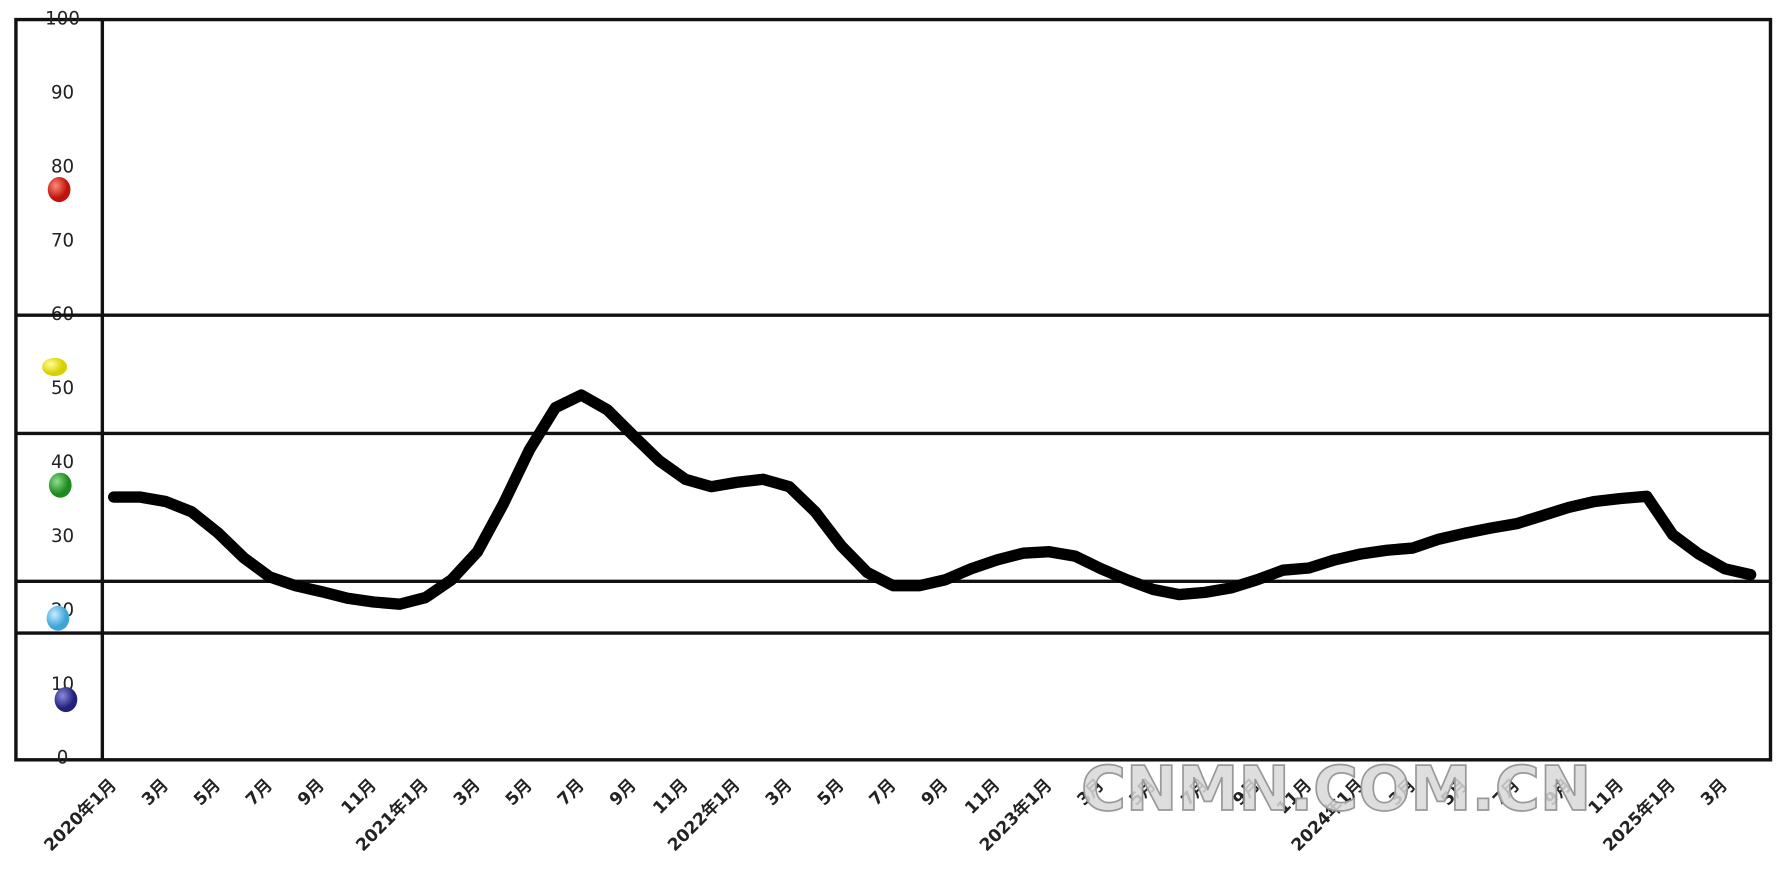 The image size is (1783, 888). I want to click on y-tick-label: 50, so click(62, 388).